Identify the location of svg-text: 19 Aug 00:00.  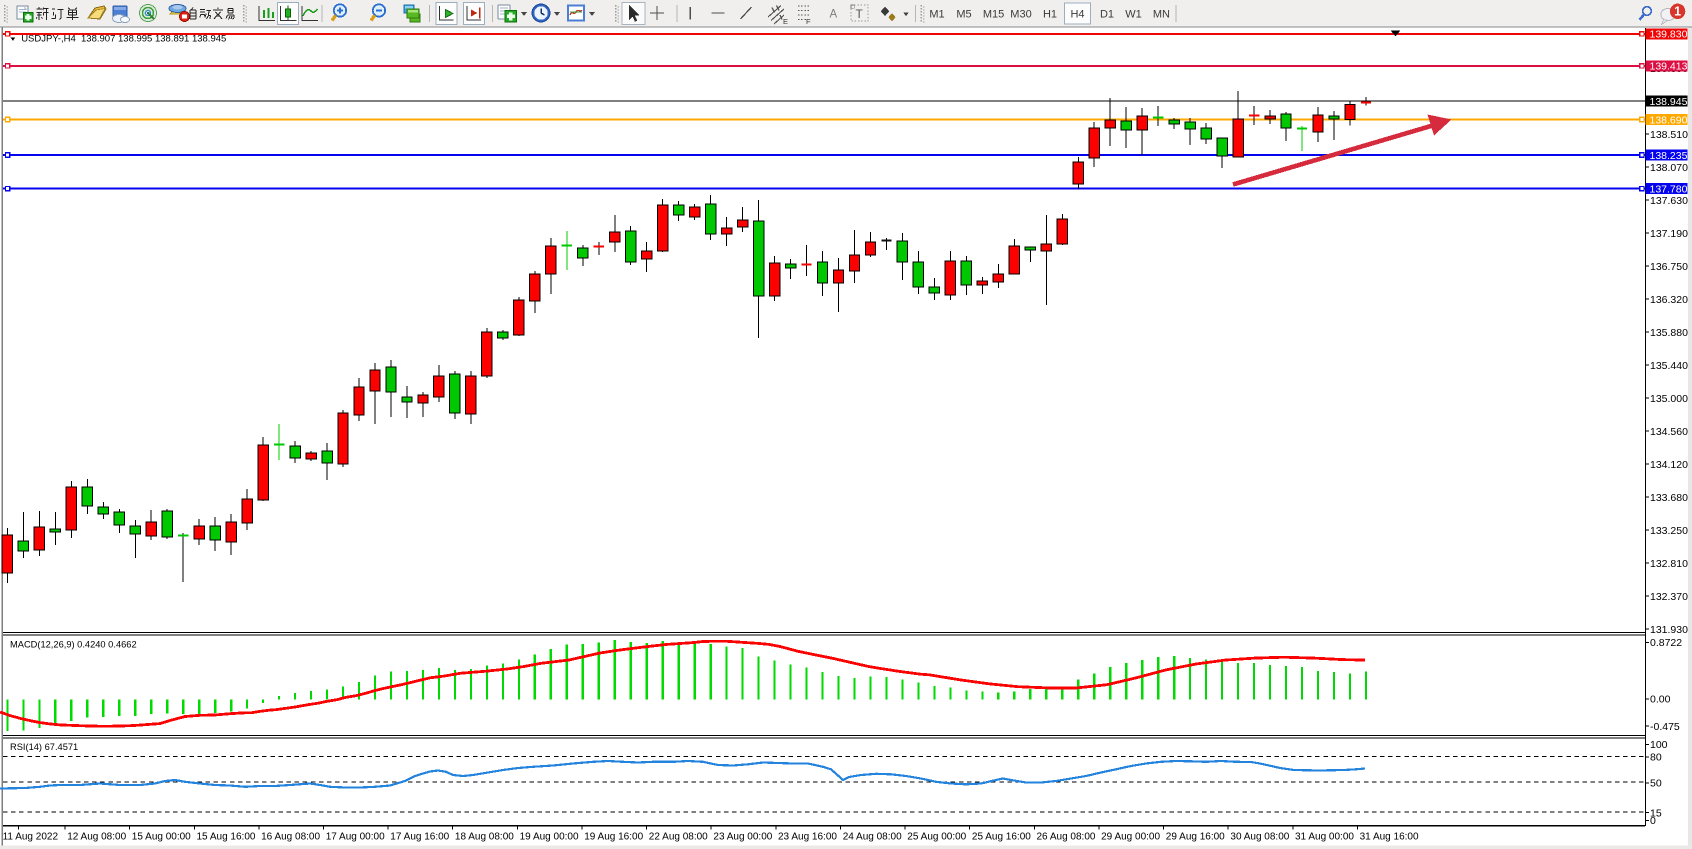
(549, 837).